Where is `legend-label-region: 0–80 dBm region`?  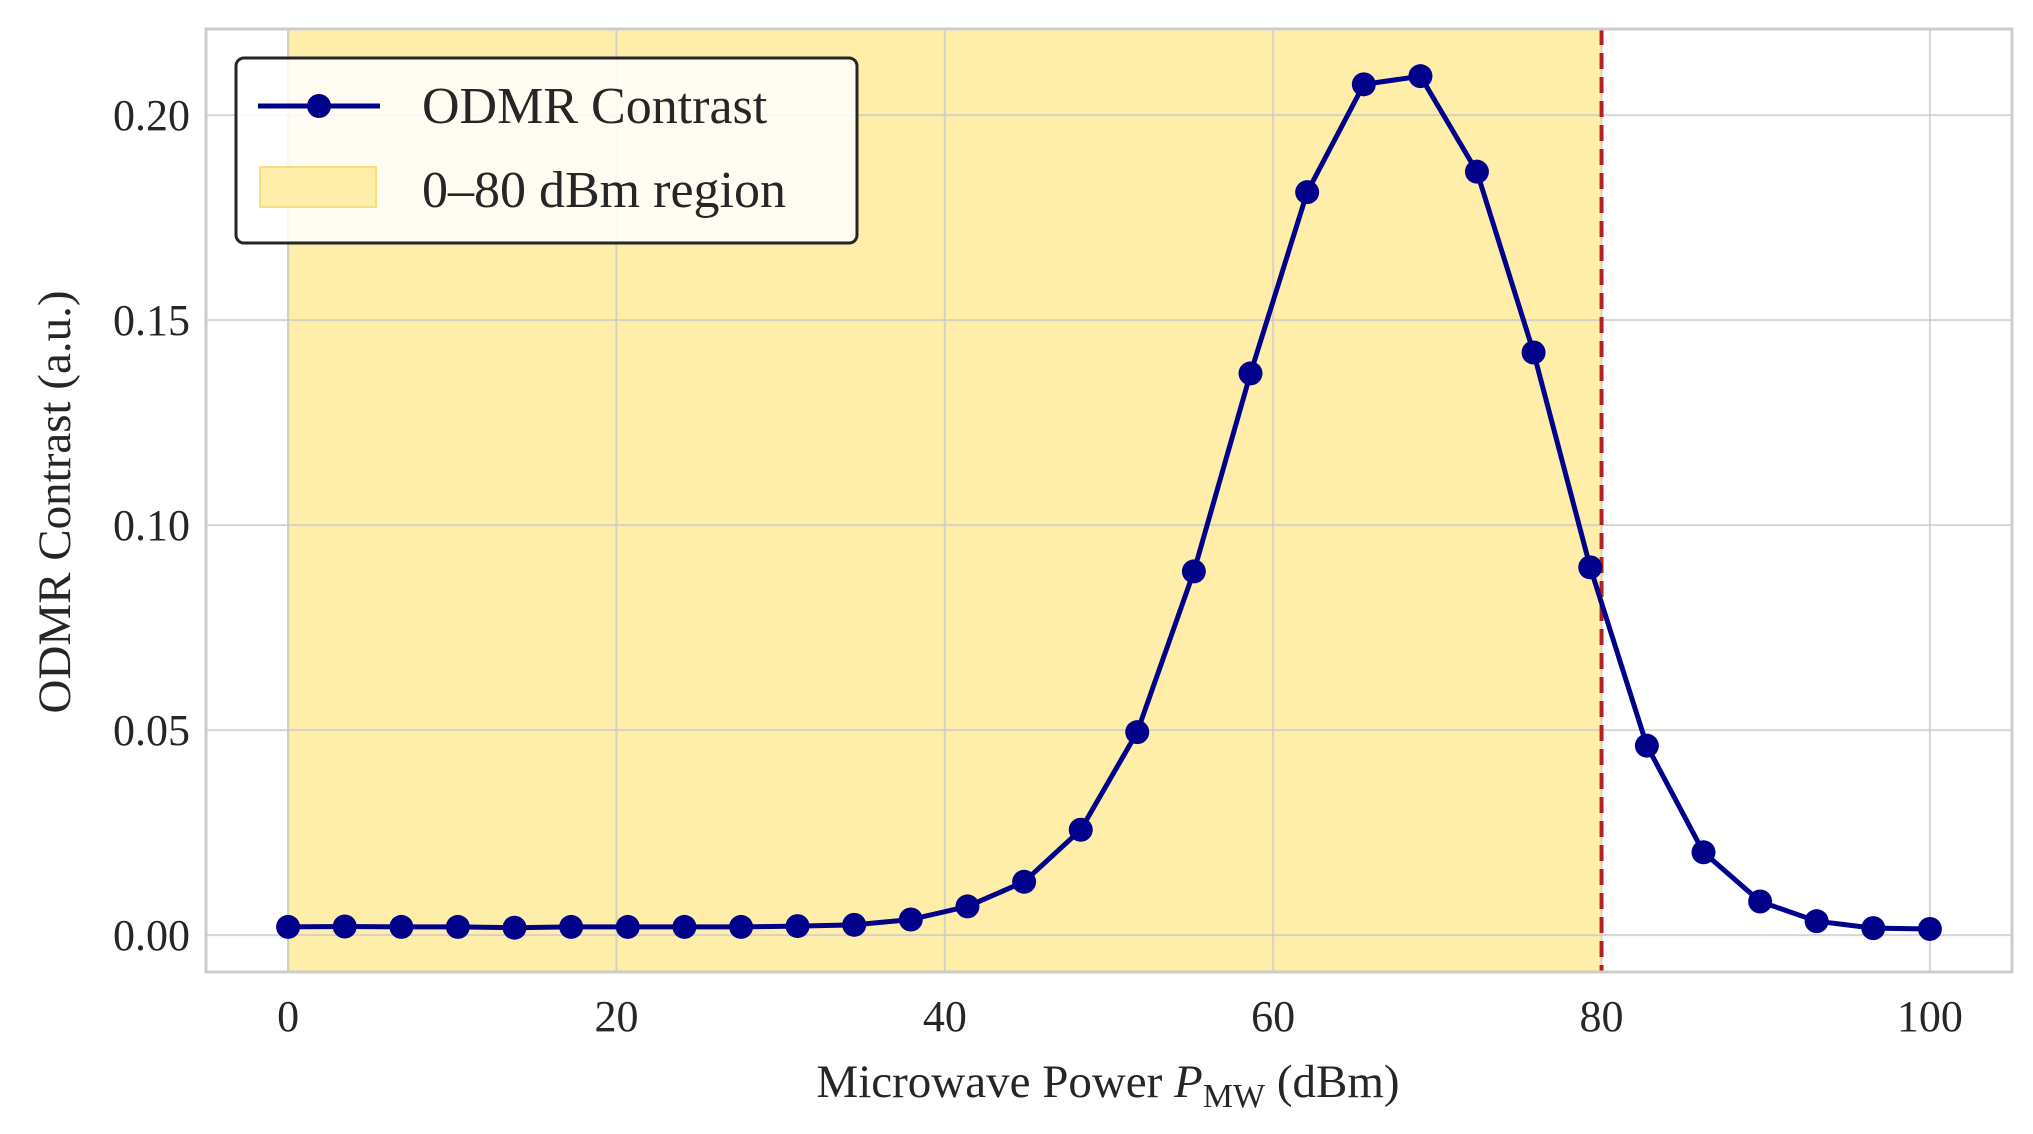 legend-label-region: 0–80 dBm region is located at coordinates (604, 190).